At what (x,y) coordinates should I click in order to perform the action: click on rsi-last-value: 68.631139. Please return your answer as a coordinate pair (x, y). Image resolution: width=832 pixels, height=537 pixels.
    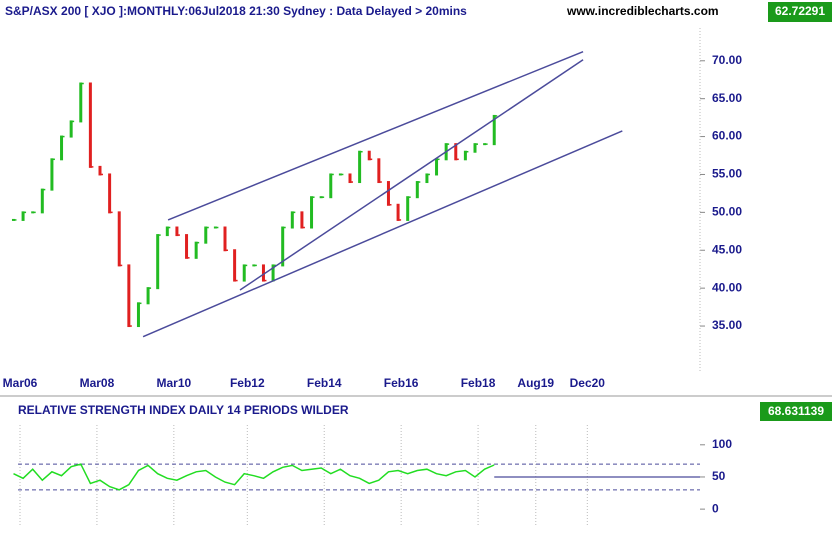
    Looking at the image, I should click on (796, 411).